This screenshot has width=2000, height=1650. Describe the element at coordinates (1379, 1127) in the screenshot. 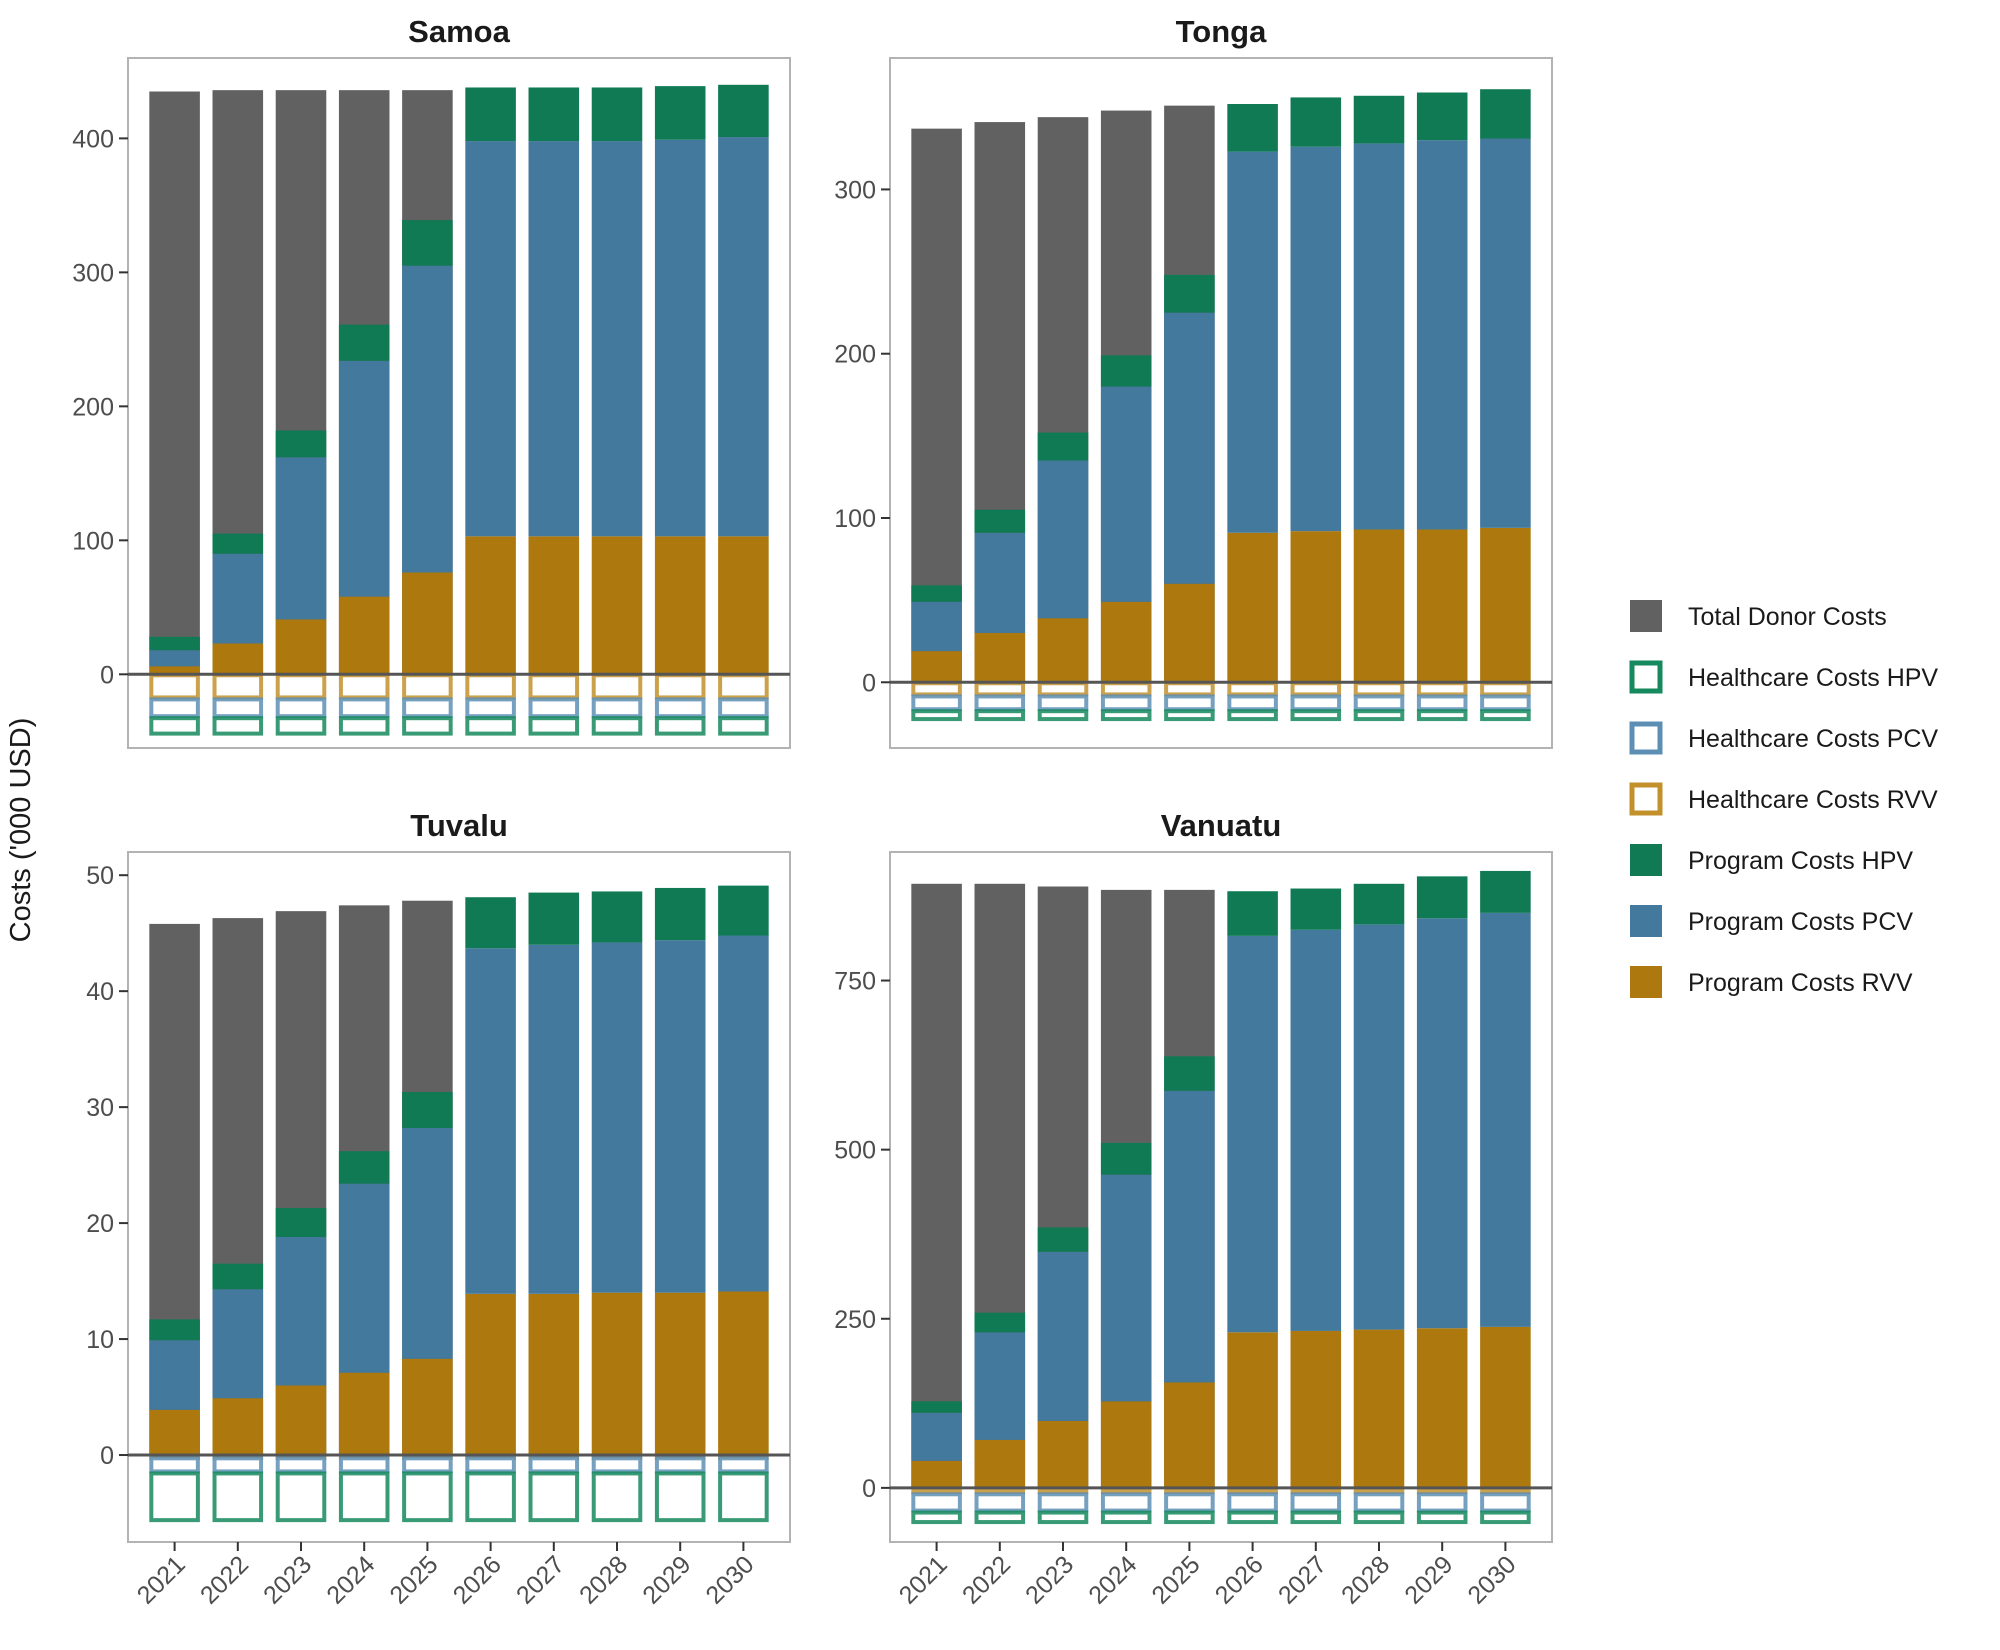

I see `bar-prog-pcv-2028` at that location.